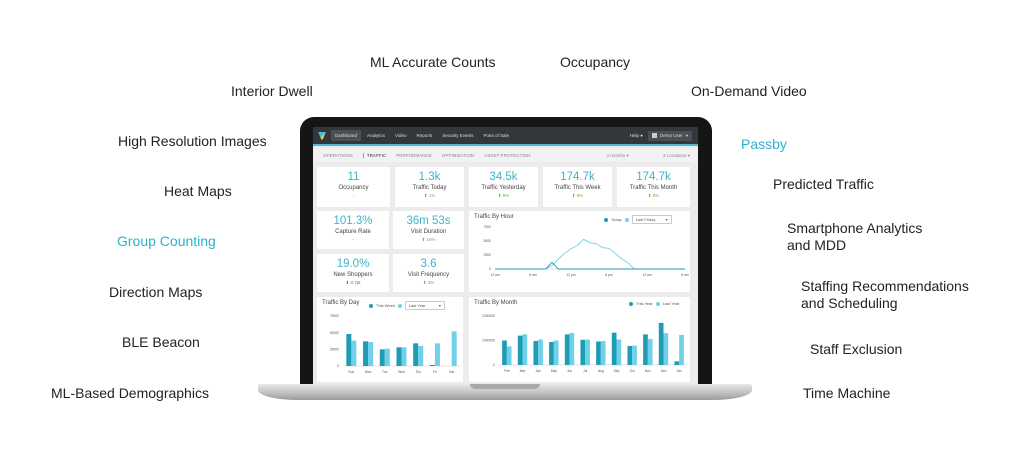  Describe the element at coordinates (130, 393) in the screenshot. I see `feature-ml-demographics: ML-Based Demographics` at that location.